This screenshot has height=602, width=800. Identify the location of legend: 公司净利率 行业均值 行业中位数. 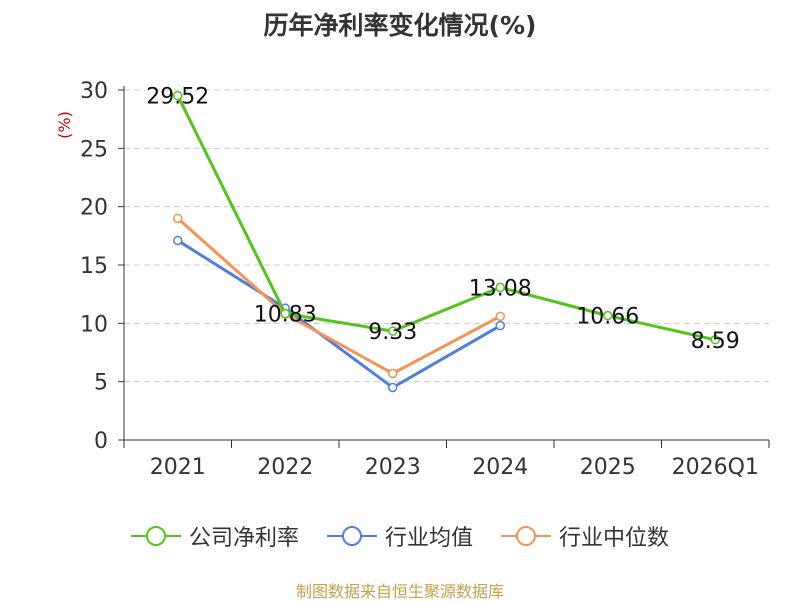
(400, 536).